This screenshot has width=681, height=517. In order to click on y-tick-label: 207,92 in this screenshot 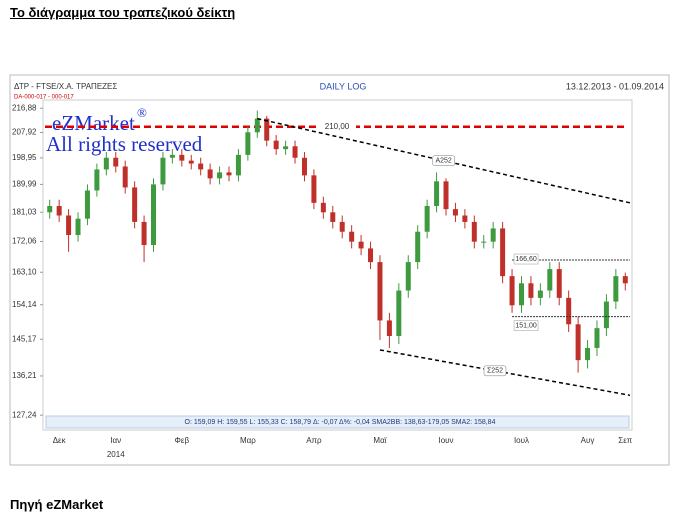, I will do `click(24, 132)`.